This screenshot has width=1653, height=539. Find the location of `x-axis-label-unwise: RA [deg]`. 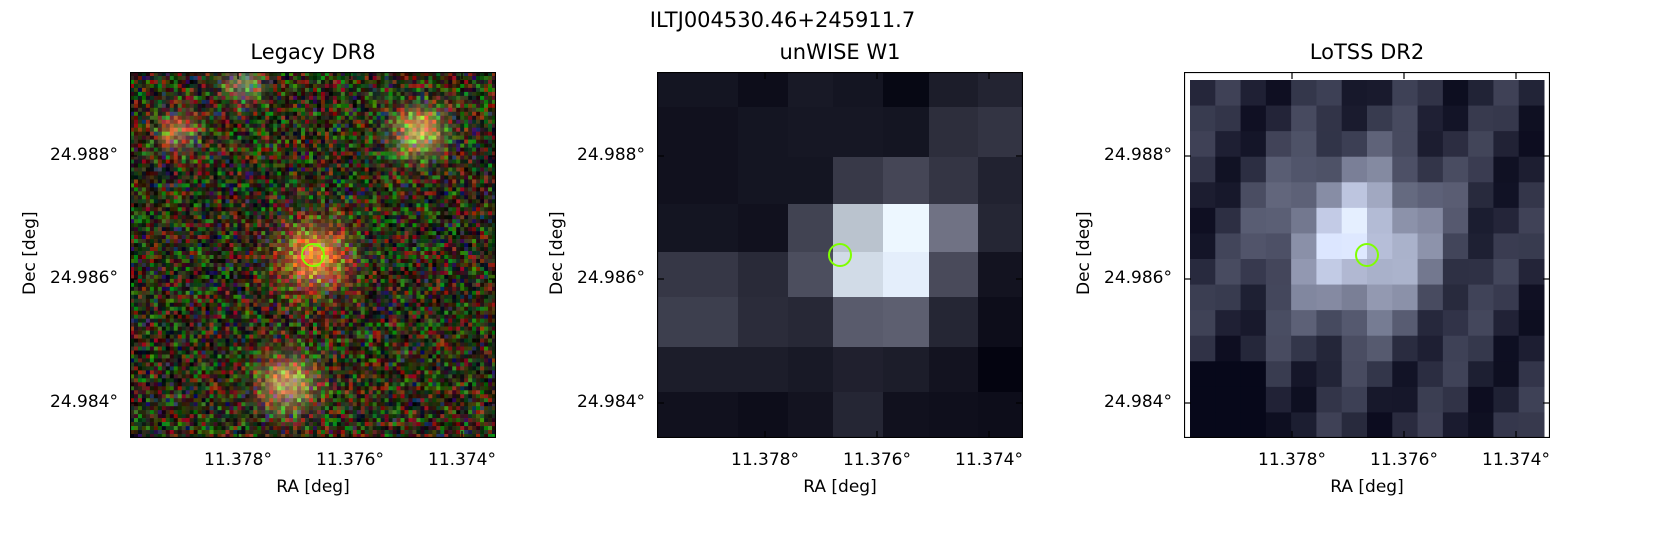

x-axis-label-unwise: RA [deg] is located at coordinates (840, 487).